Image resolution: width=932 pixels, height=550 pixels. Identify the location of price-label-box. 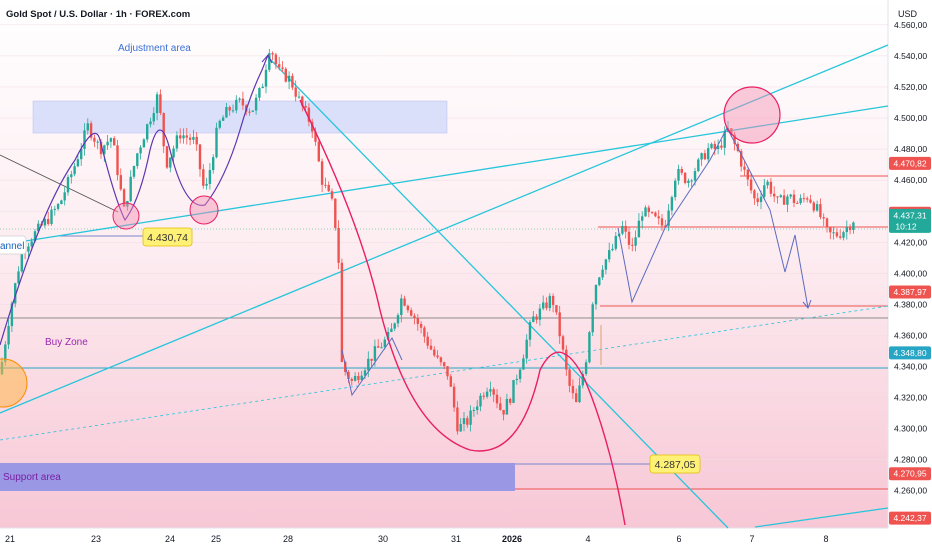
(910, 292).